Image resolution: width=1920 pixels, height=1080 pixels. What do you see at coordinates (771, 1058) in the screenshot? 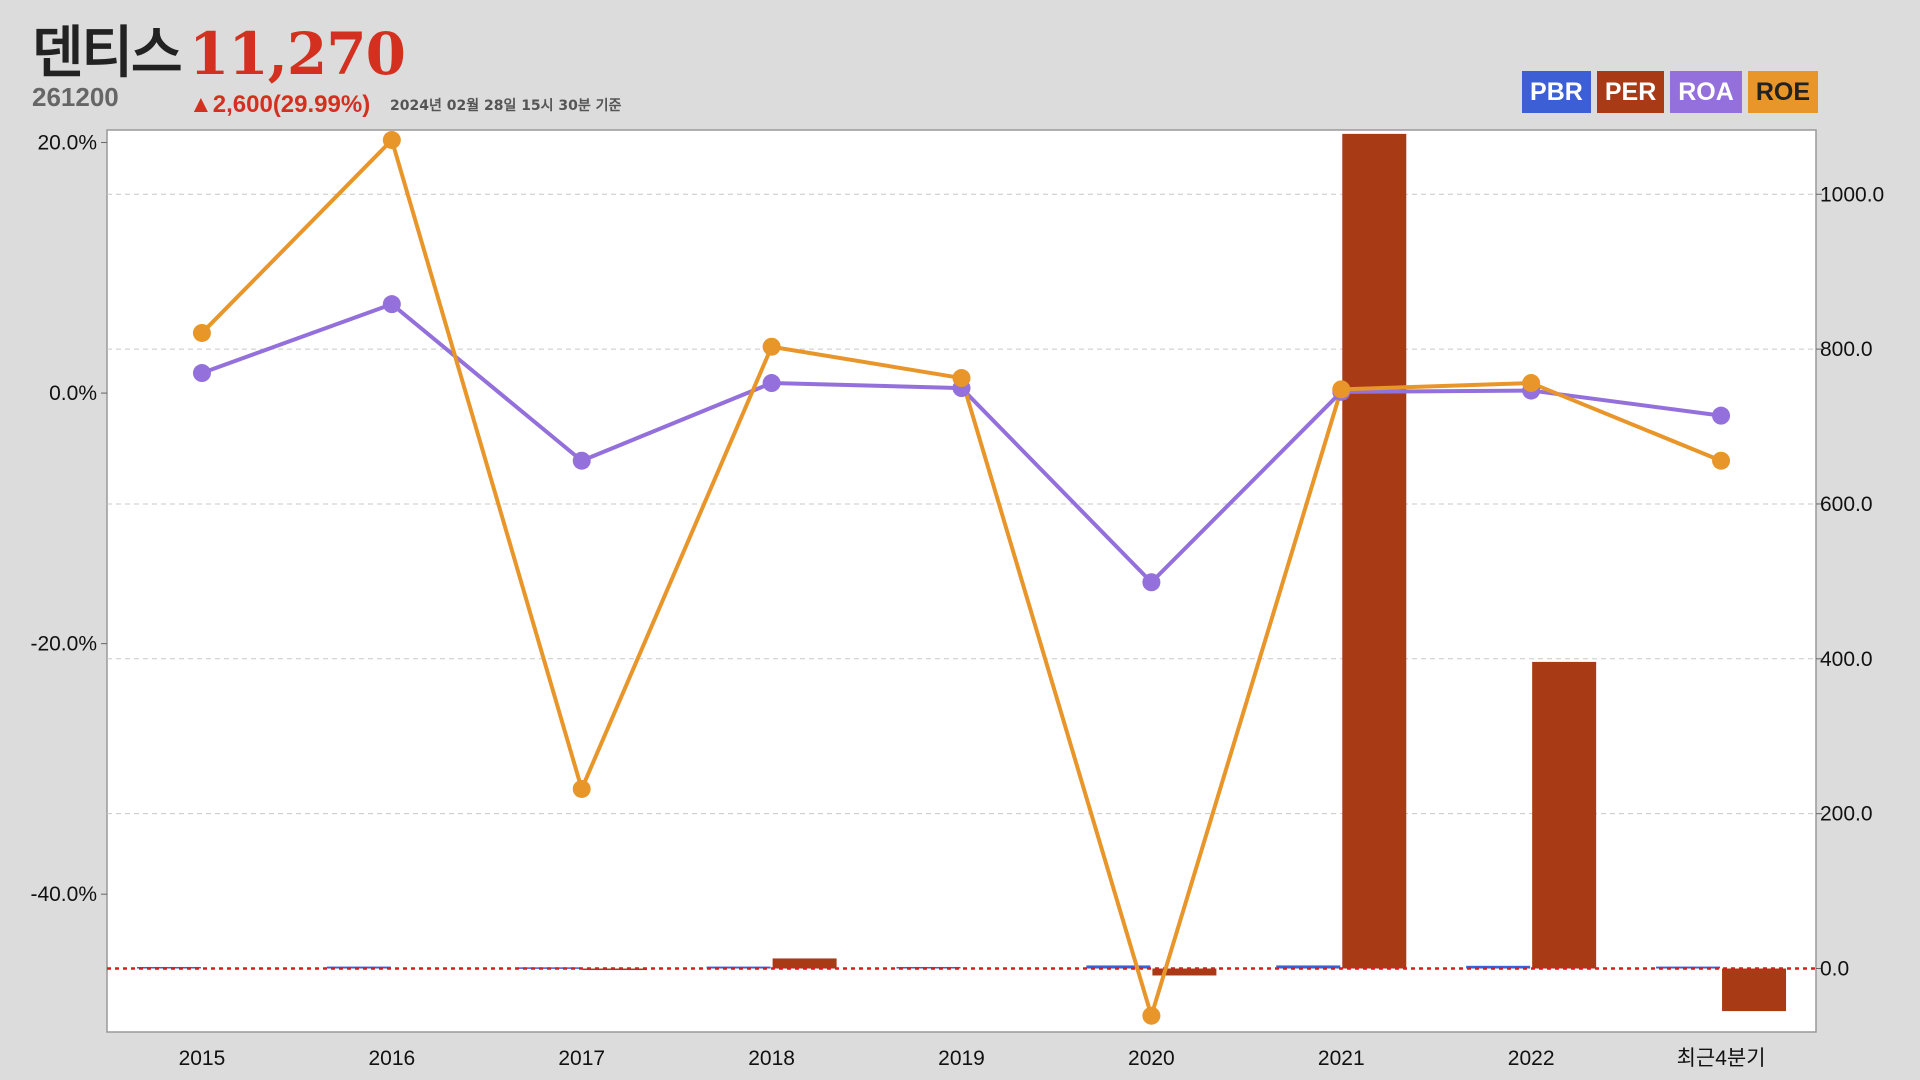
I see `x-tick-label: 2018` at bounding box center [771, 1058].